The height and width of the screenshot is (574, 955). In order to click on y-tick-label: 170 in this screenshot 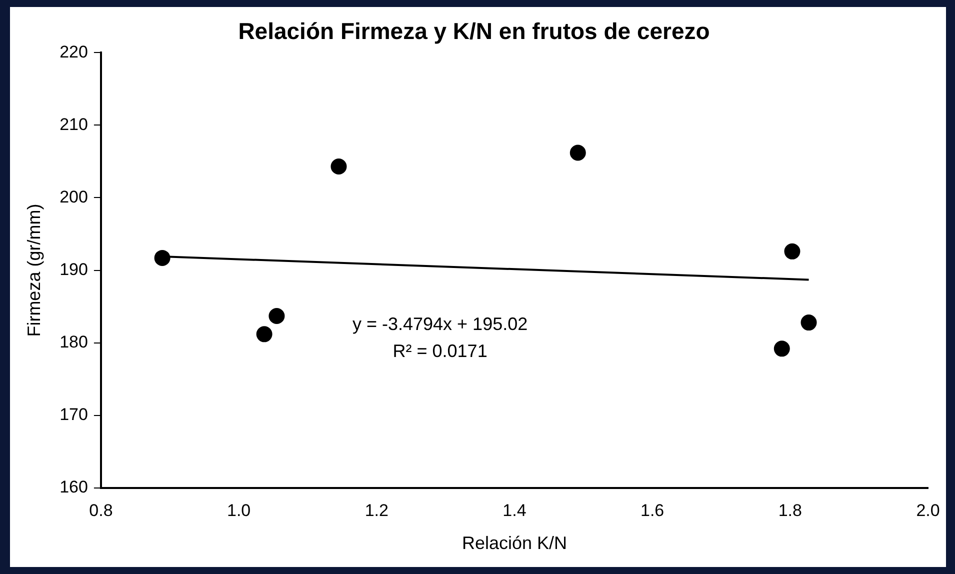, I will do `click(74, 414)`.